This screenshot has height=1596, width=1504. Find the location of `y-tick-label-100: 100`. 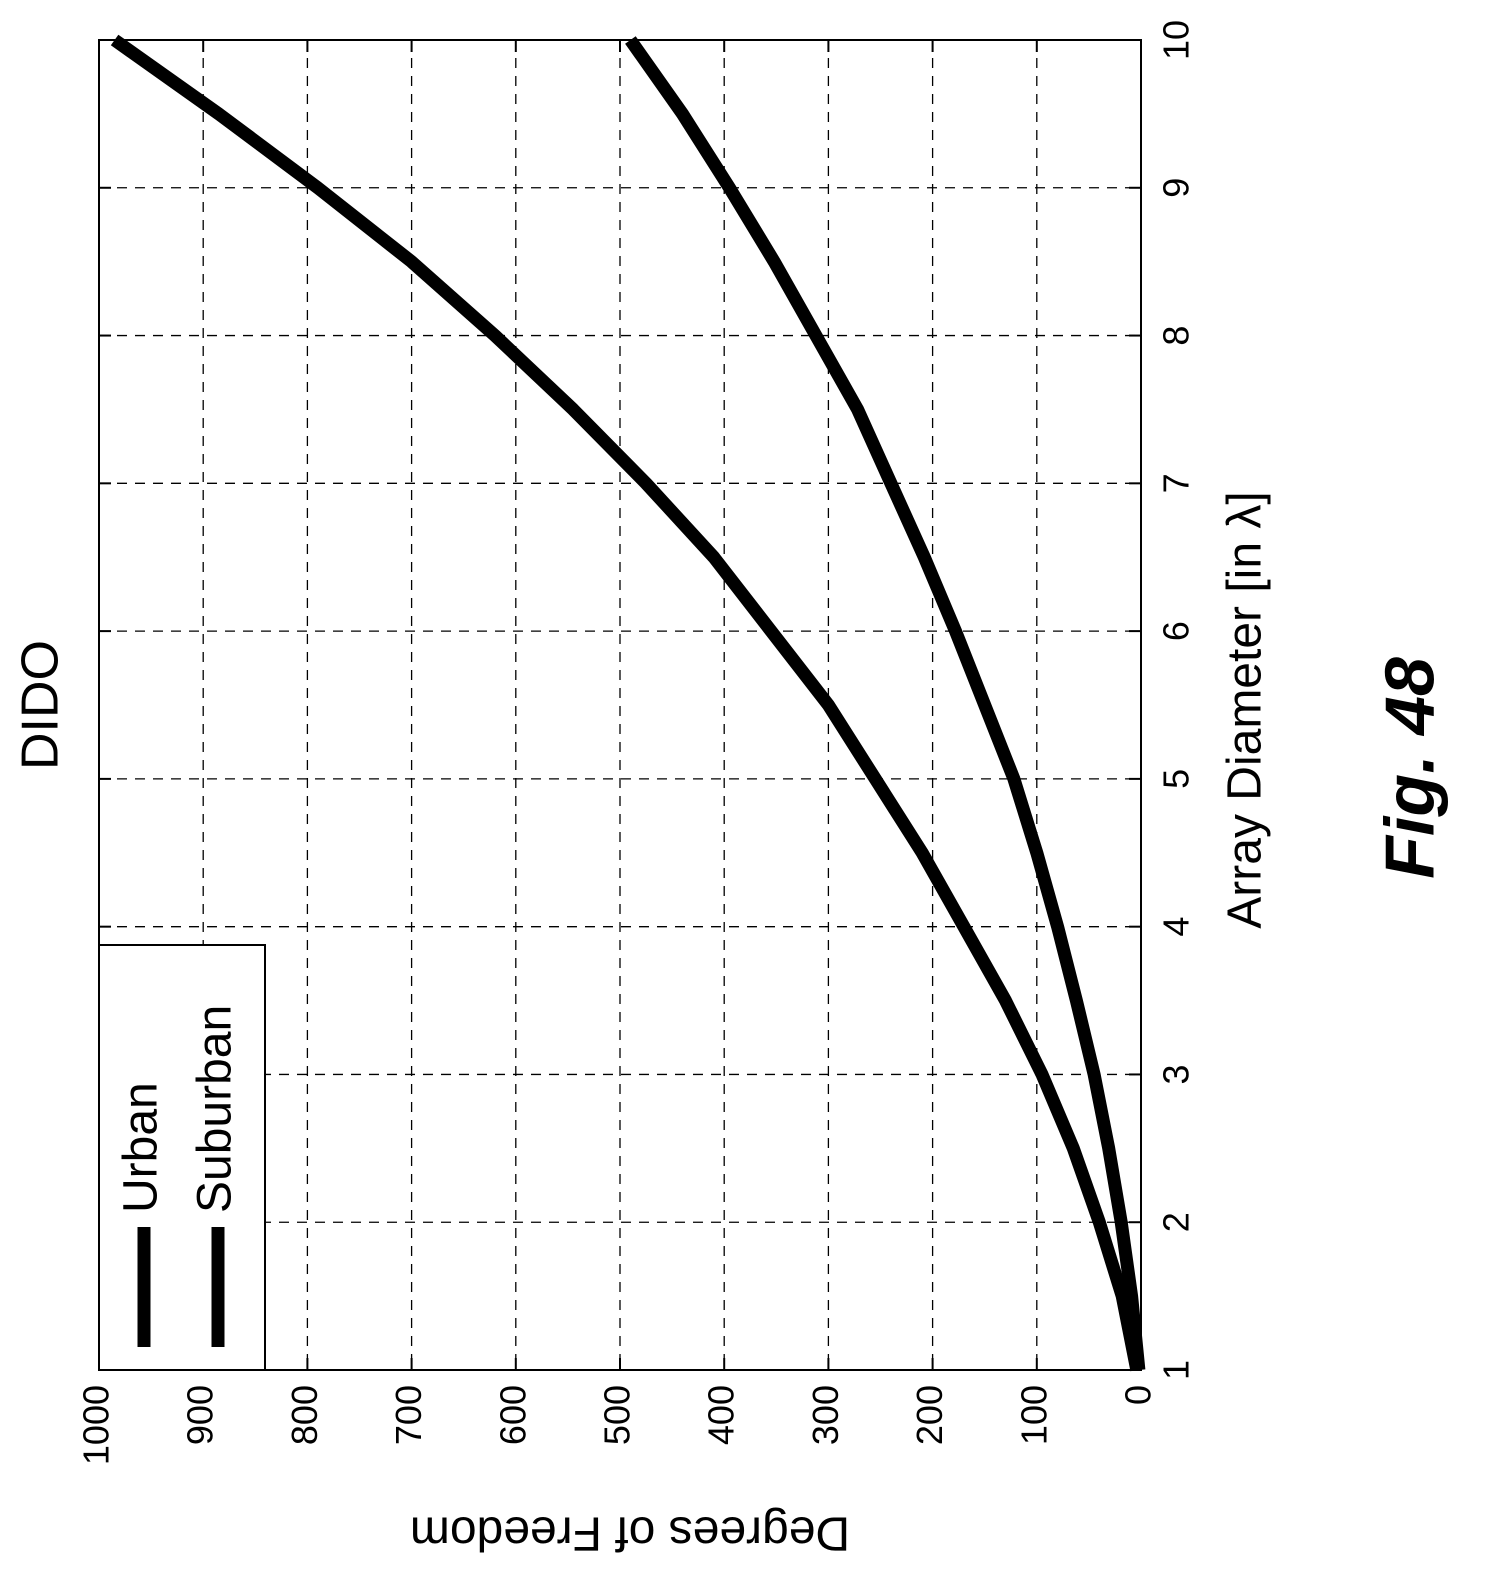

y-tick-label-100: 100 is located at coordinates (1033, 1415).